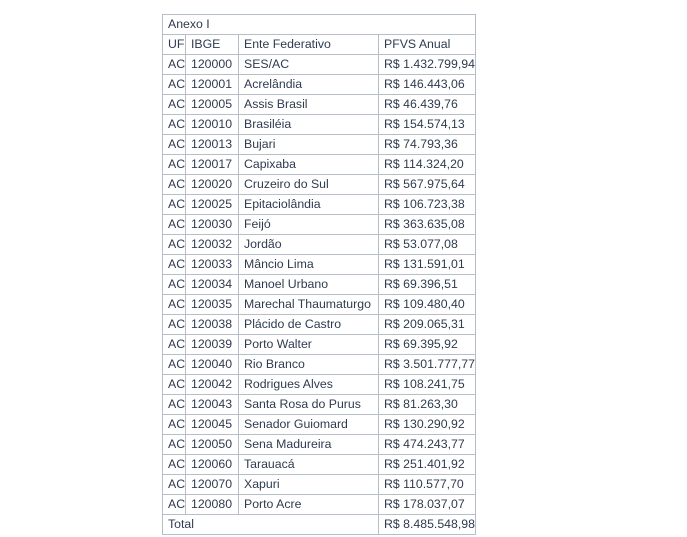 This screenshot has height=537, width=687. I want to click on cell-pfvs-anual: R$ 46.439,76, so click(427, 104).